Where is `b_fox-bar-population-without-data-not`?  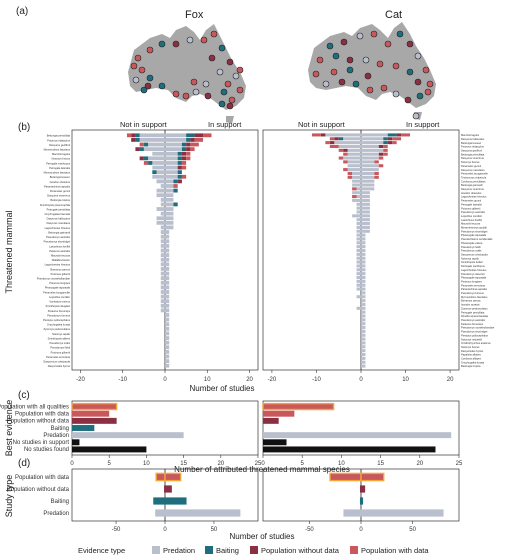 b_fox-bar-population-without-data-not is located at coordinates (133, 140).